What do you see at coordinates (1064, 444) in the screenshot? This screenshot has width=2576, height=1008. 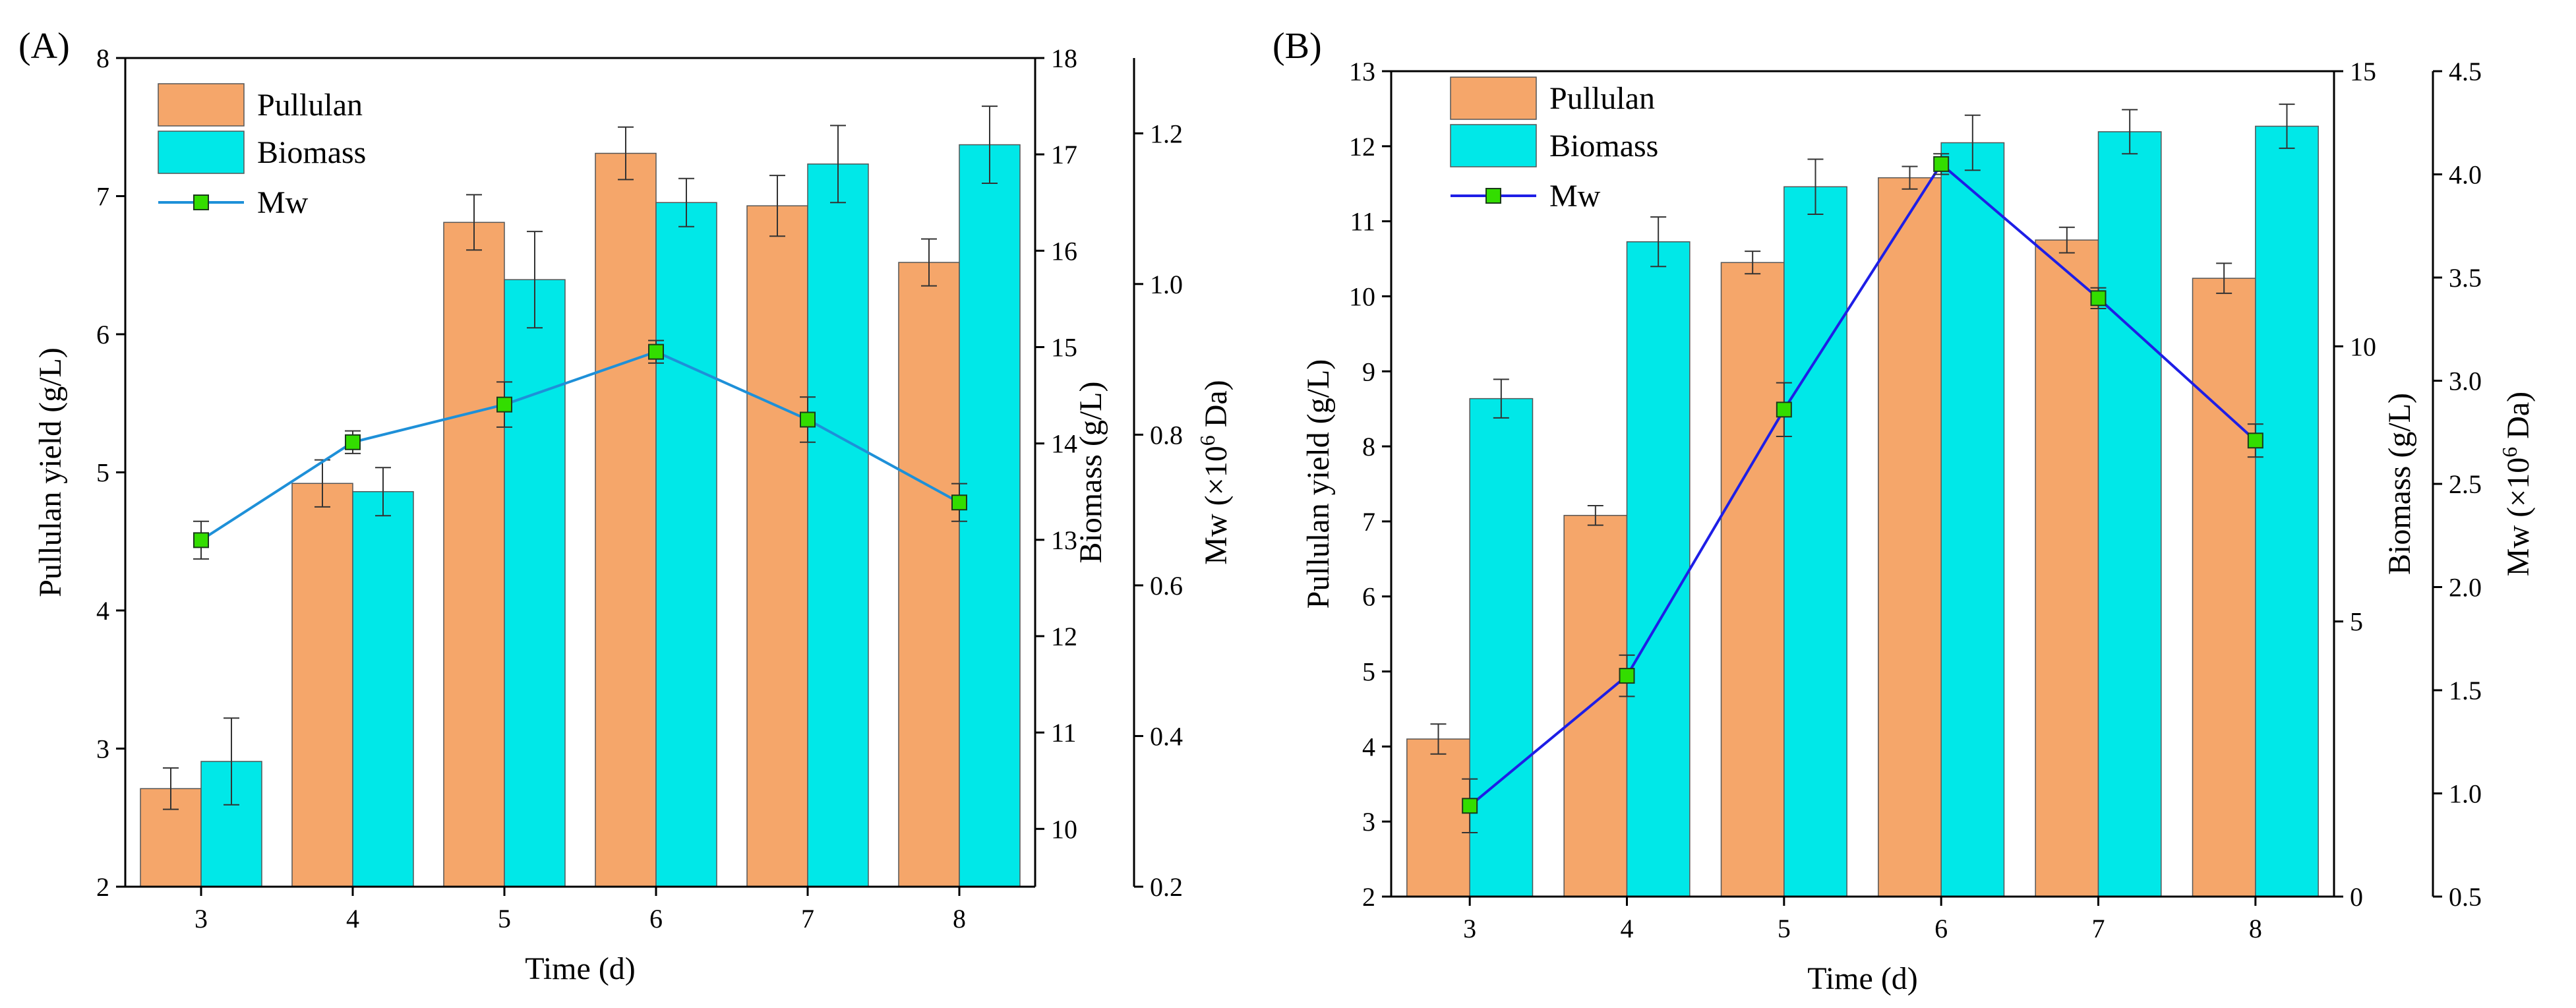 I see `biomass-tick-label: 14` at bounding box center [1064, 444].